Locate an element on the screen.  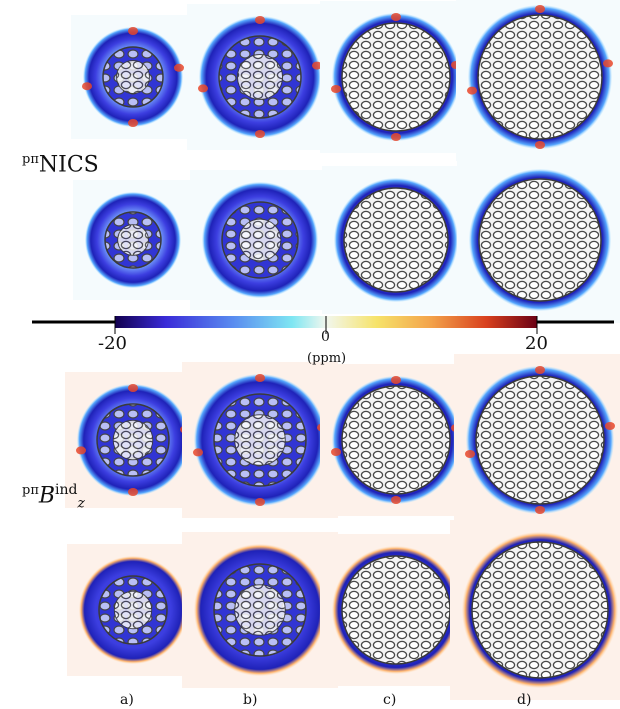
bind-sub: z is located at coordinates (81, 503).